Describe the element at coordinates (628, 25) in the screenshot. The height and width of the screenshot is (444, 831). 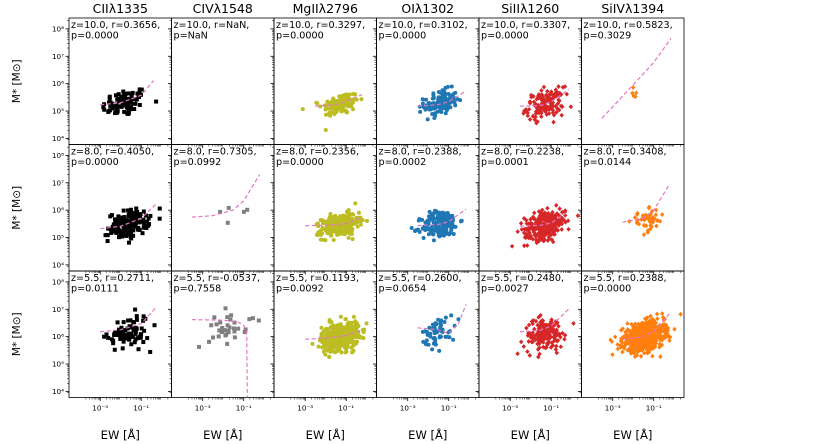
I see `panel-annotation: z=10.0, r=0.5823,` at that location.